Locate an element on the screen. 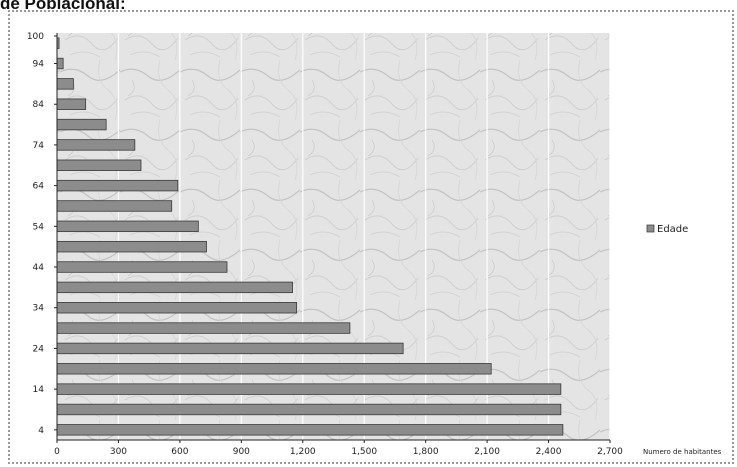 Image resolution: width=737 pixels, height=467 pixels. y-tick-label: 74 is located at coordinates (39, 146).